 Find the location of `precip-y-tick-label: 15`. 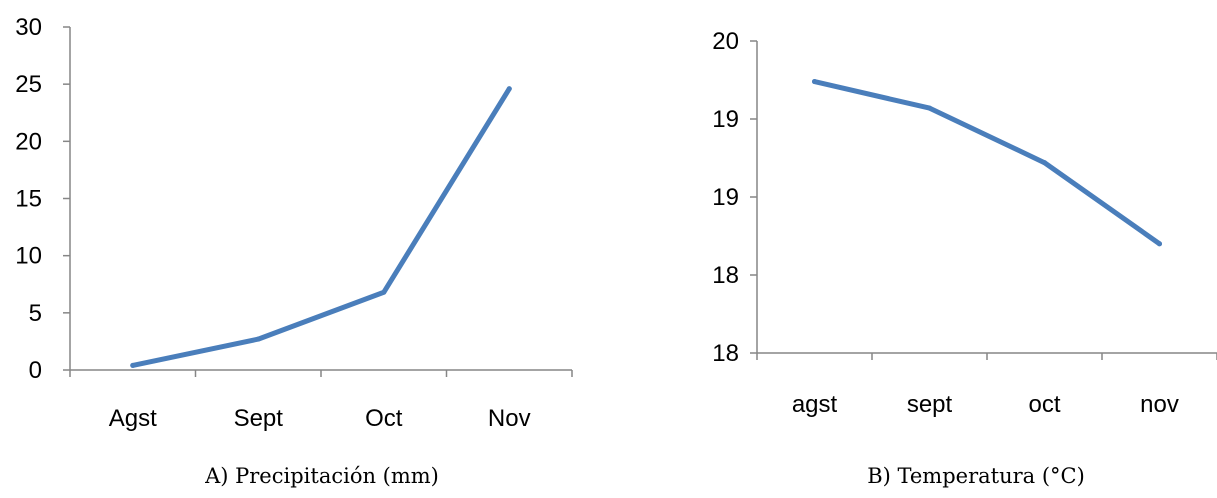

precip-y-tick-label: 15 is located at coordinates (28, 199).